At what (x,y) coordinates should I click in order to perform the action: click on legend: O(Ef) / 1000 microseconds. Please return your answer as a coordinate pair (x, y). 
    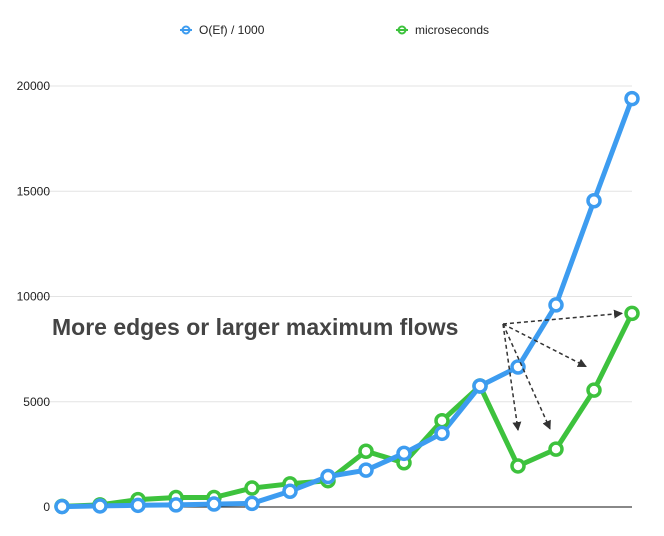
    Looking at the image, I should click on (334, 30).